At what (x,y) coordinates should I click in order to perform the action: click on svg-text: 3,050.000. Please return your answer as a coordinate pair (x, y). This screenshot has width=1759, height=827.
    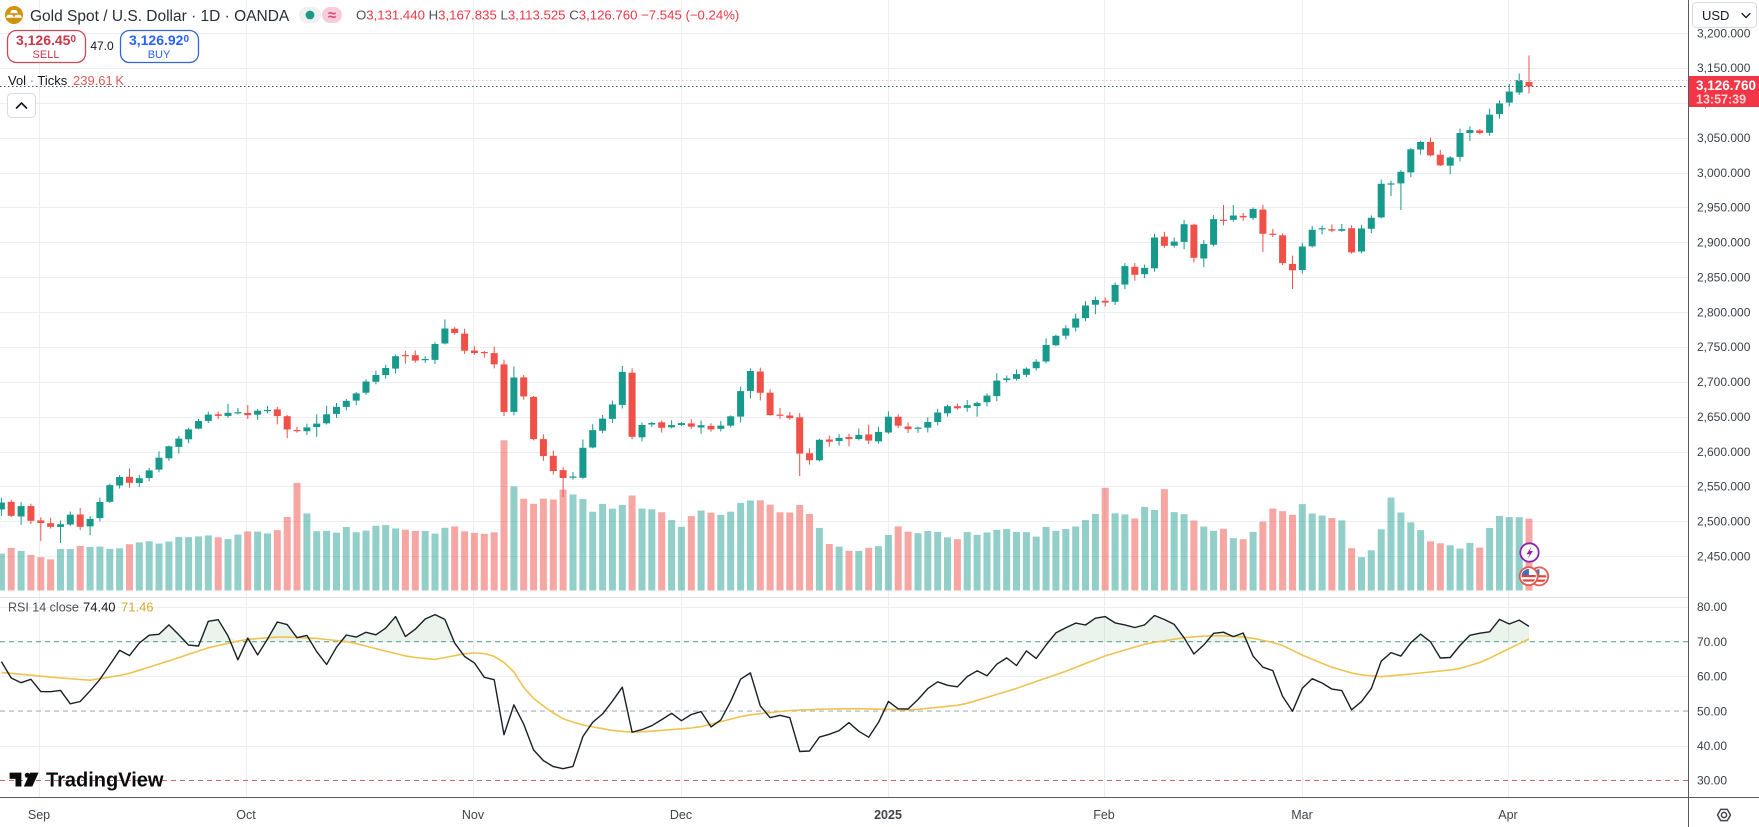
    Looking at the image, I should click on (1724, 138).